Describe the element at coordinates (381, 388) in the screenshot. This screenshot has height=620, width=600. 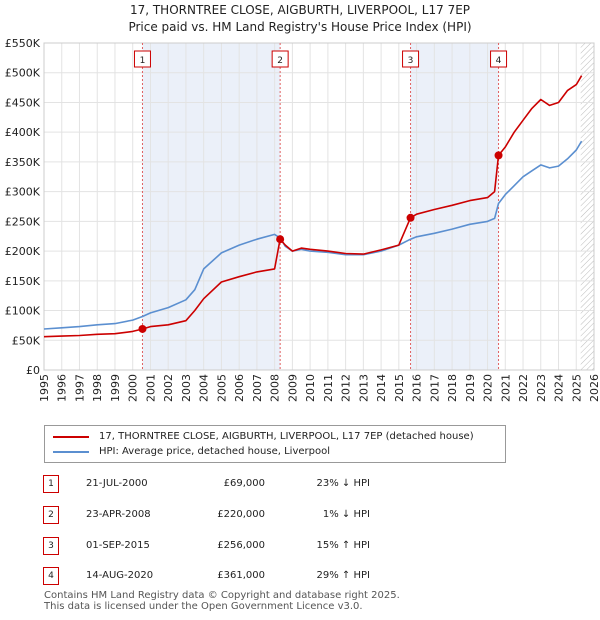
I see `x-tick-label: 2014` at that location.